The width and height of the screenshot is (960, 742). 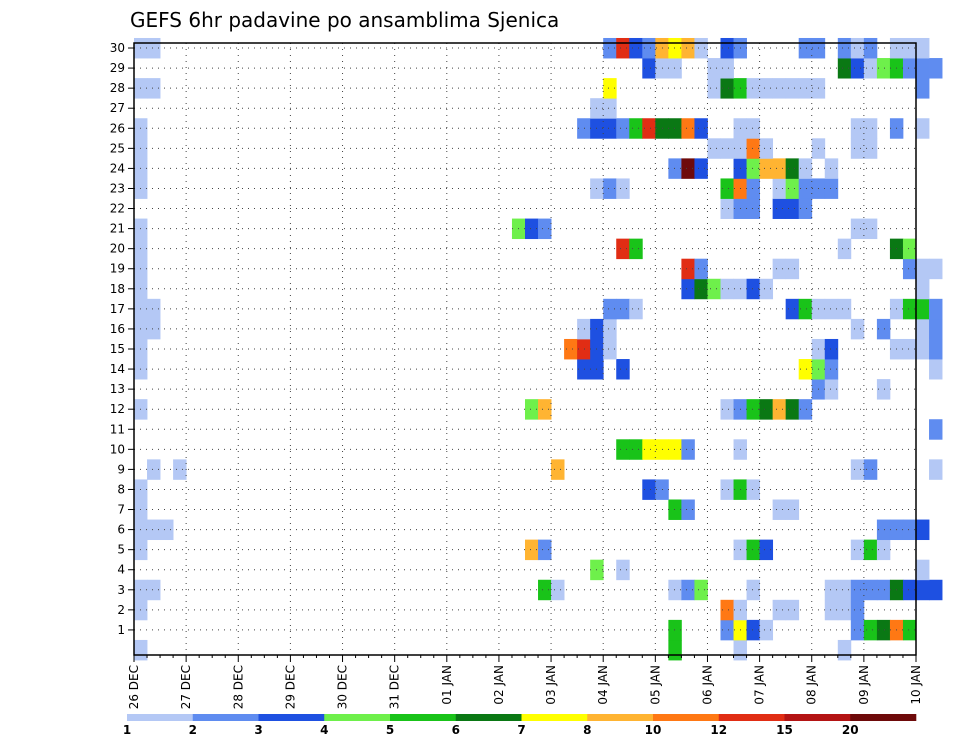 I want to click on chart-title: GEFS 6hr padavine po ansamblima Sjenica, so click(x=344, y=20).